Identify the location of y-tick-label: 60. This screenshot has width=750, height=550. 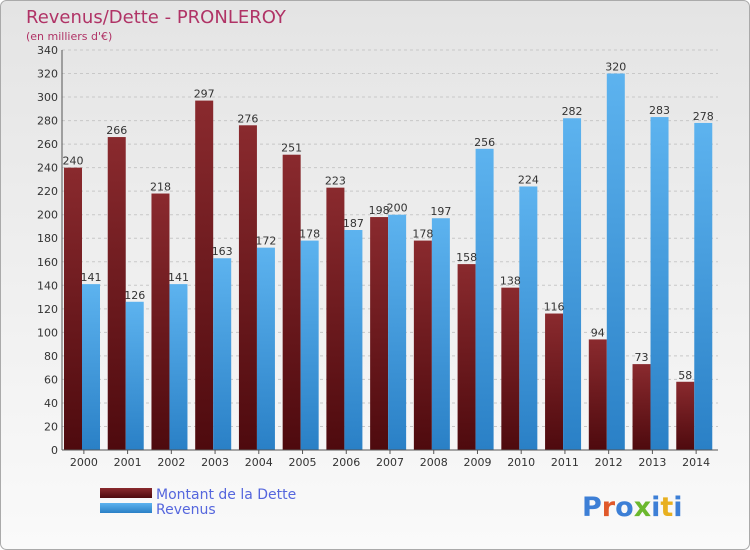
(51, 379).